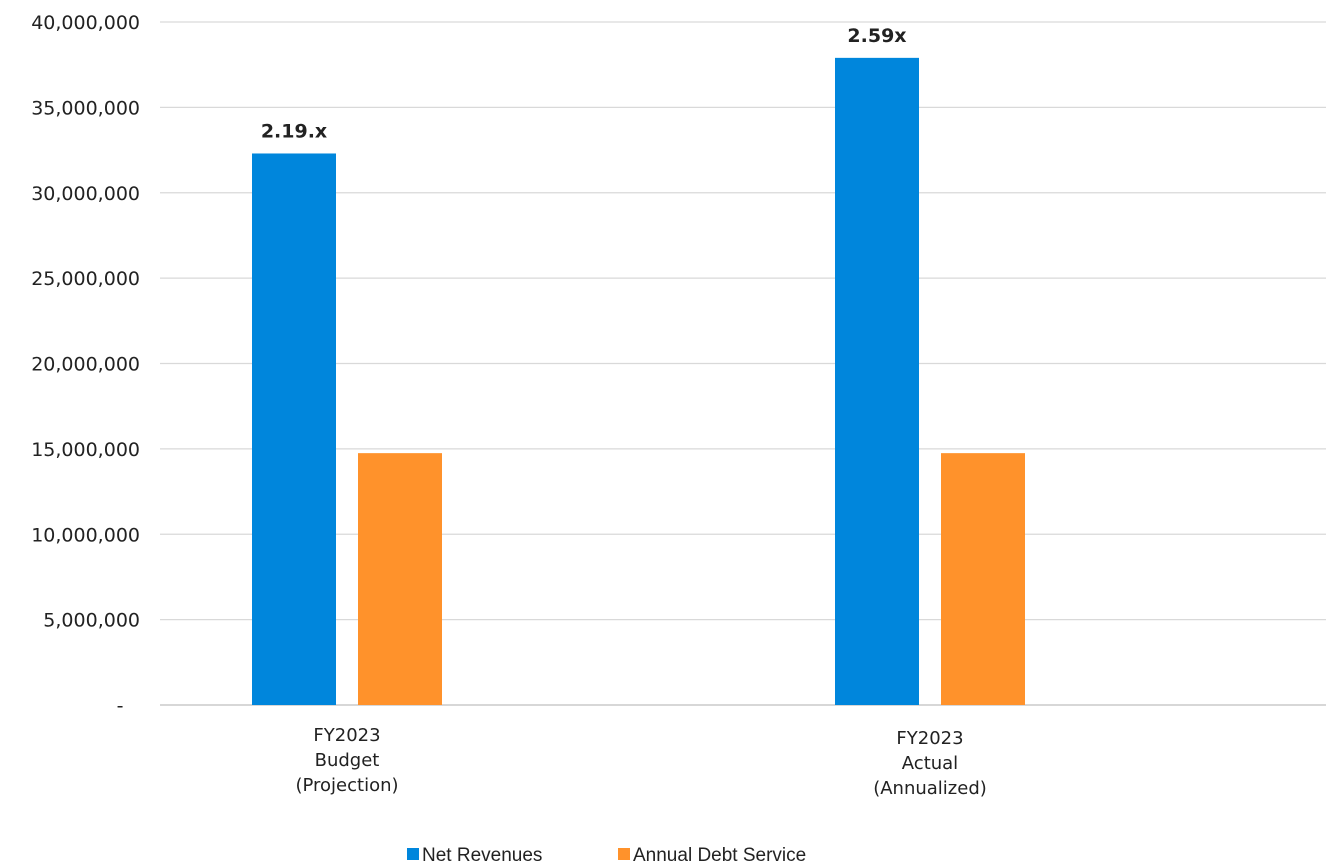  What do you see at coordinates (85, 450) in the screenshot?
I see `y-tick-label: 15,000,000` at bounding box center [85, 450].